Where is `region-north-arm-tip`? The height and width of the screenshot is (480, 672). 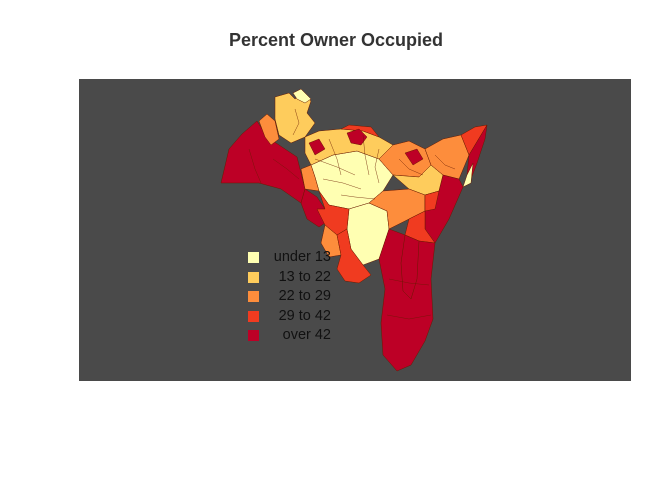 region-north-arm-tip is located at coordinates (302, 96).